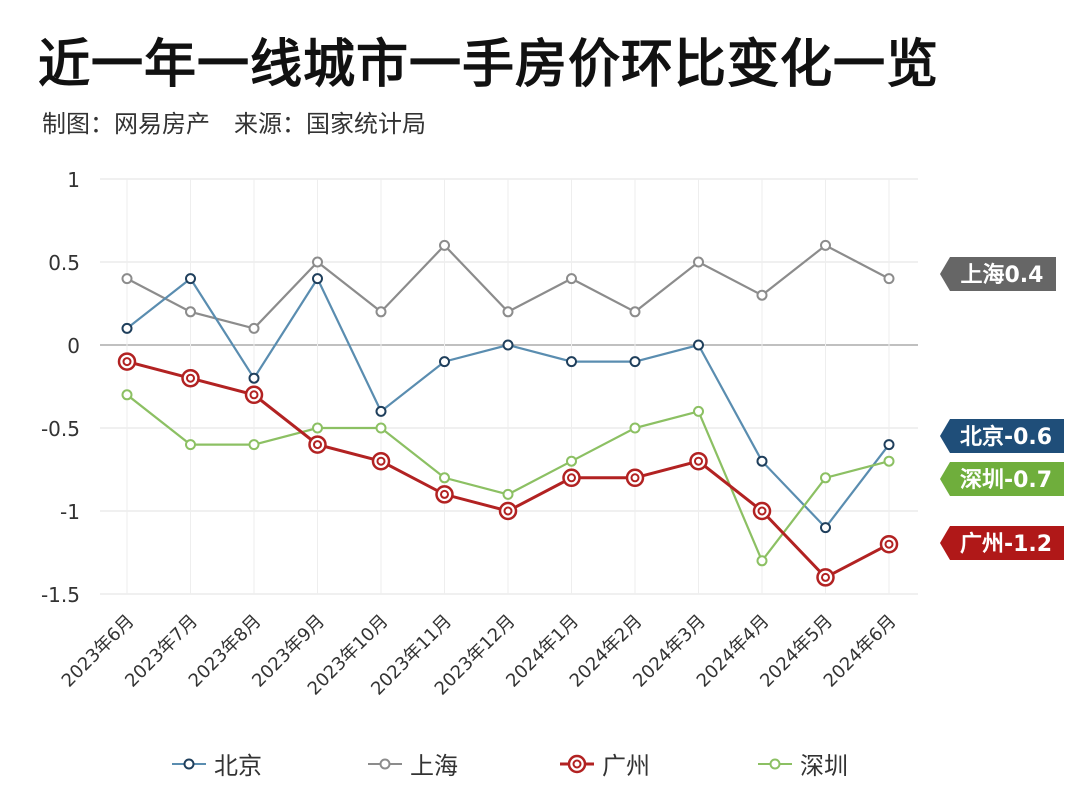 Image resolution: width=1080 pixels, height=808 pixels. I want to click on legend-label: 深圳, so click(824, 766).